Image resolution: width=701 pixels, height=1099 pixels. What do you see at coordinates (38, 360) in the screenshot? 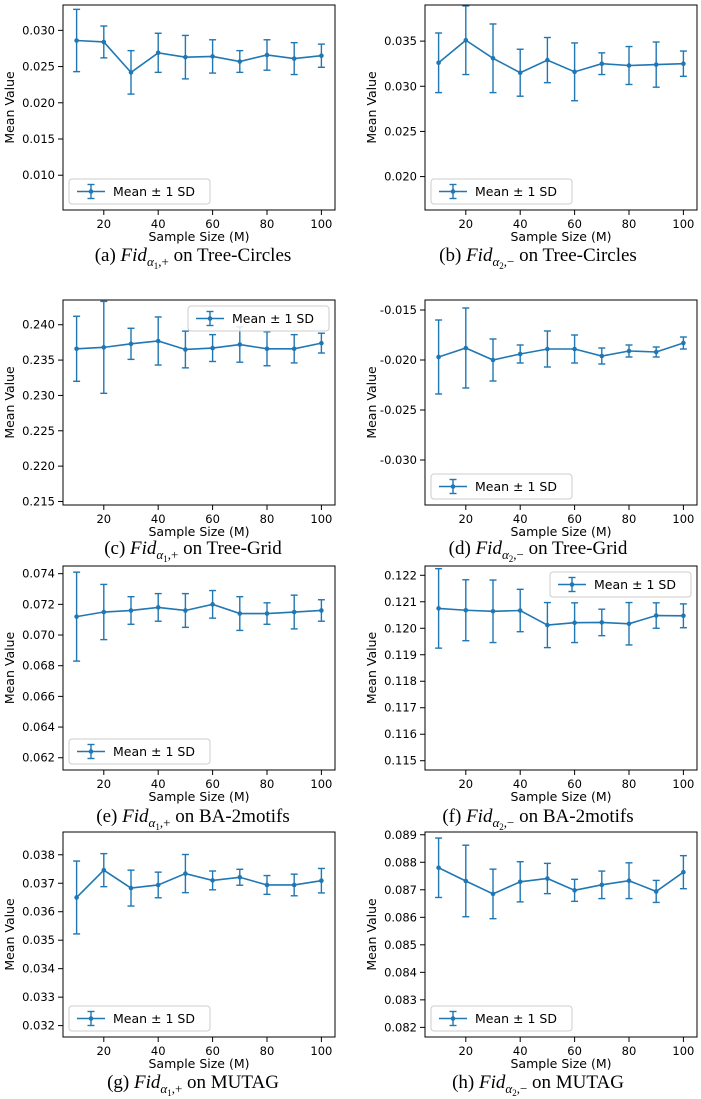
I see `y-tick-label: 0.235` at bounding box center [38, 360].